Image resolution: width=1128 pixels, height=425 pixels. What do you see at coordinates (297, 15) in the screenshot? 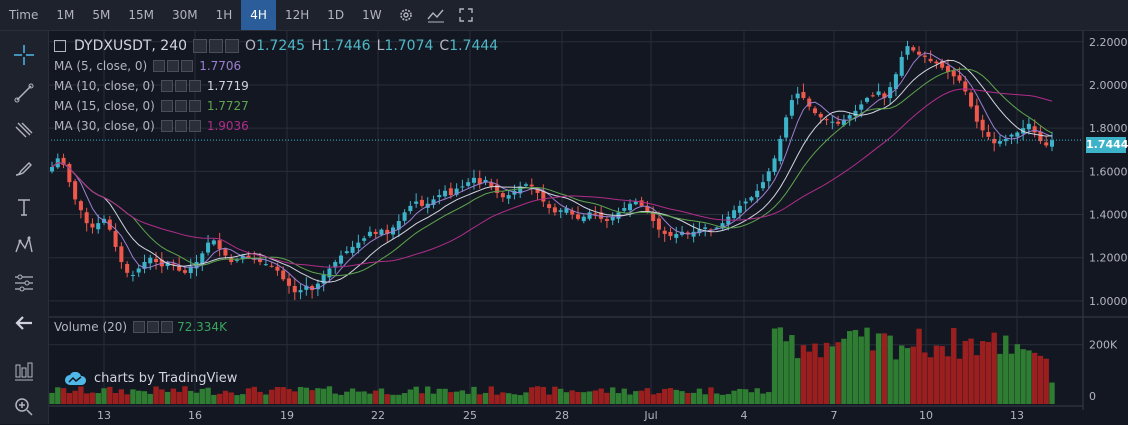
I see `timeframe-12h: 12H` at bounding box center [297, 15].